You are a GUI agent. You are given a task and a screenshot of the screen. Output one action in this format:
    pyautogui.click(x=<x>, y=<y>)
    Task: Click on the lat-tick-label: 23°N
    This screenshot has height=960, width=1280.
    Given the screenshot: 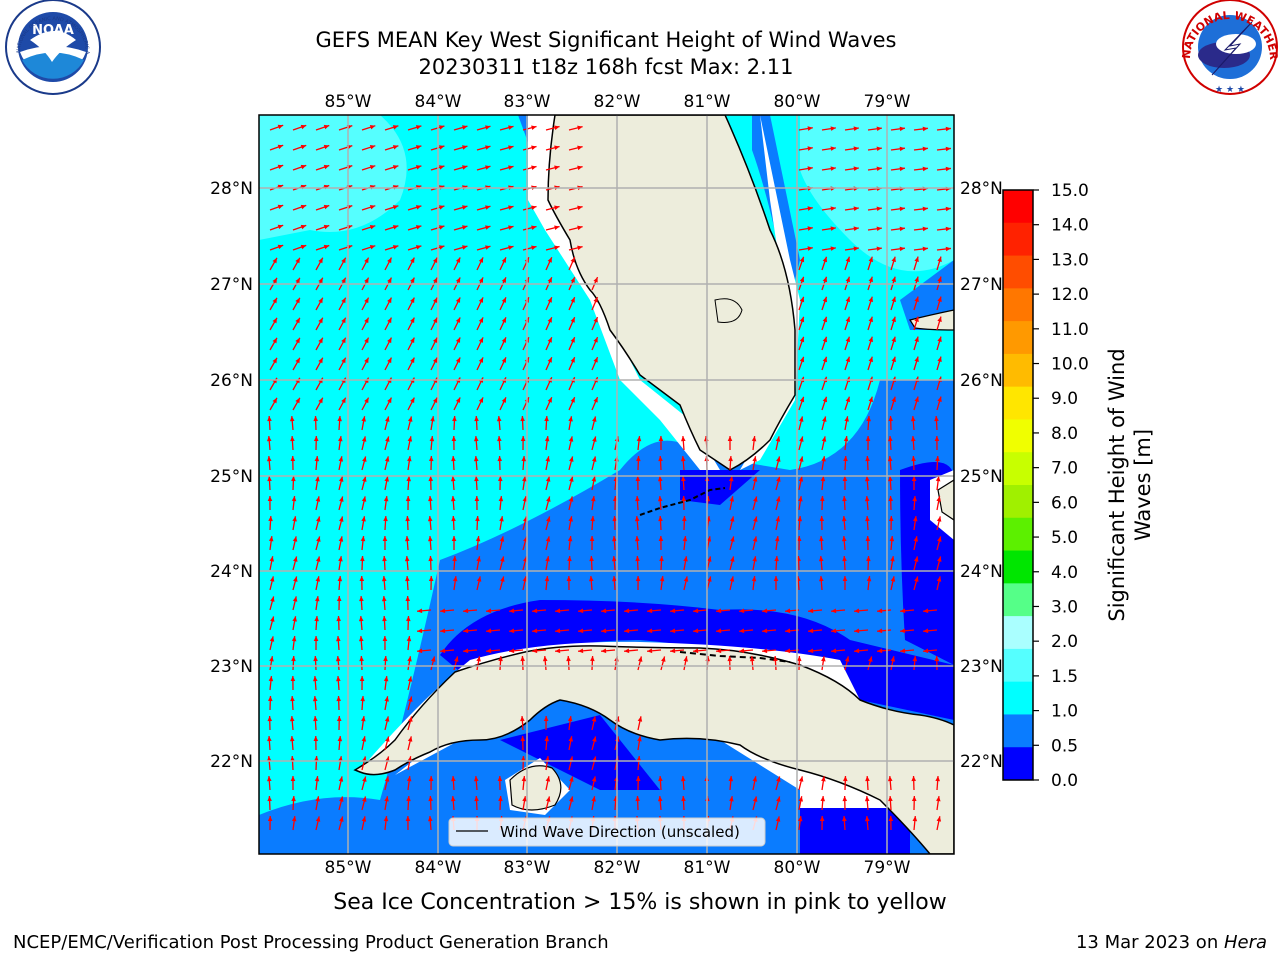 What is the action you would take?
    pyautogui.click(x=231, y=667)
    